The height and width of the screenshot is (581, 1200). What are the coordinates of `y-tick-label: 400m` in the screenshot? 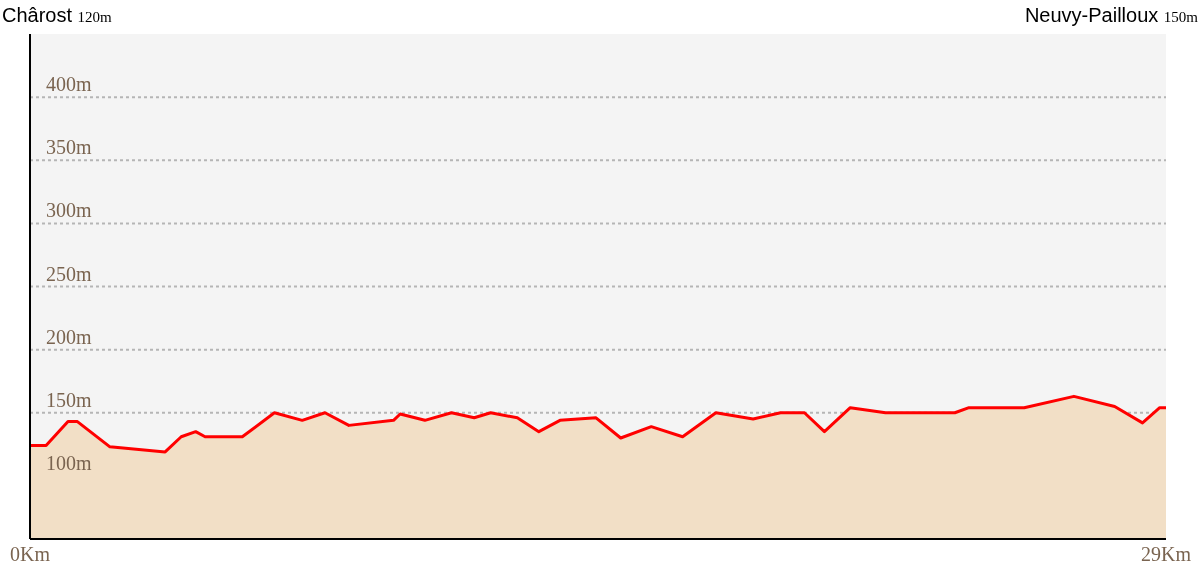 It's located at (69, 84).